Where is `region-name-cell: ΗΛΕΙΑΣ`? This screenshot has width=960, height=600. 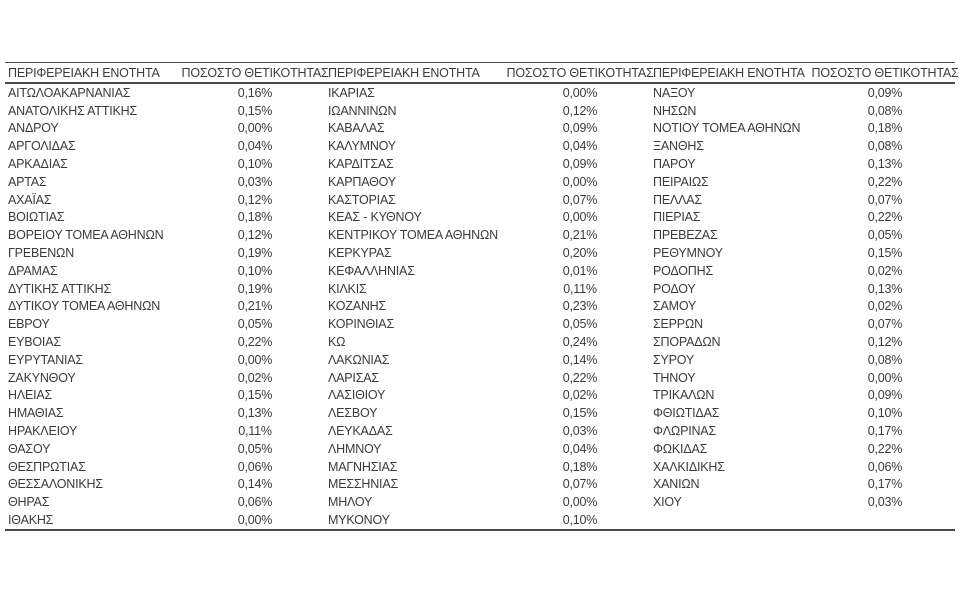 region-name-cell: ΗΛΕΙΑΣ is located at coordinates (30, 395).